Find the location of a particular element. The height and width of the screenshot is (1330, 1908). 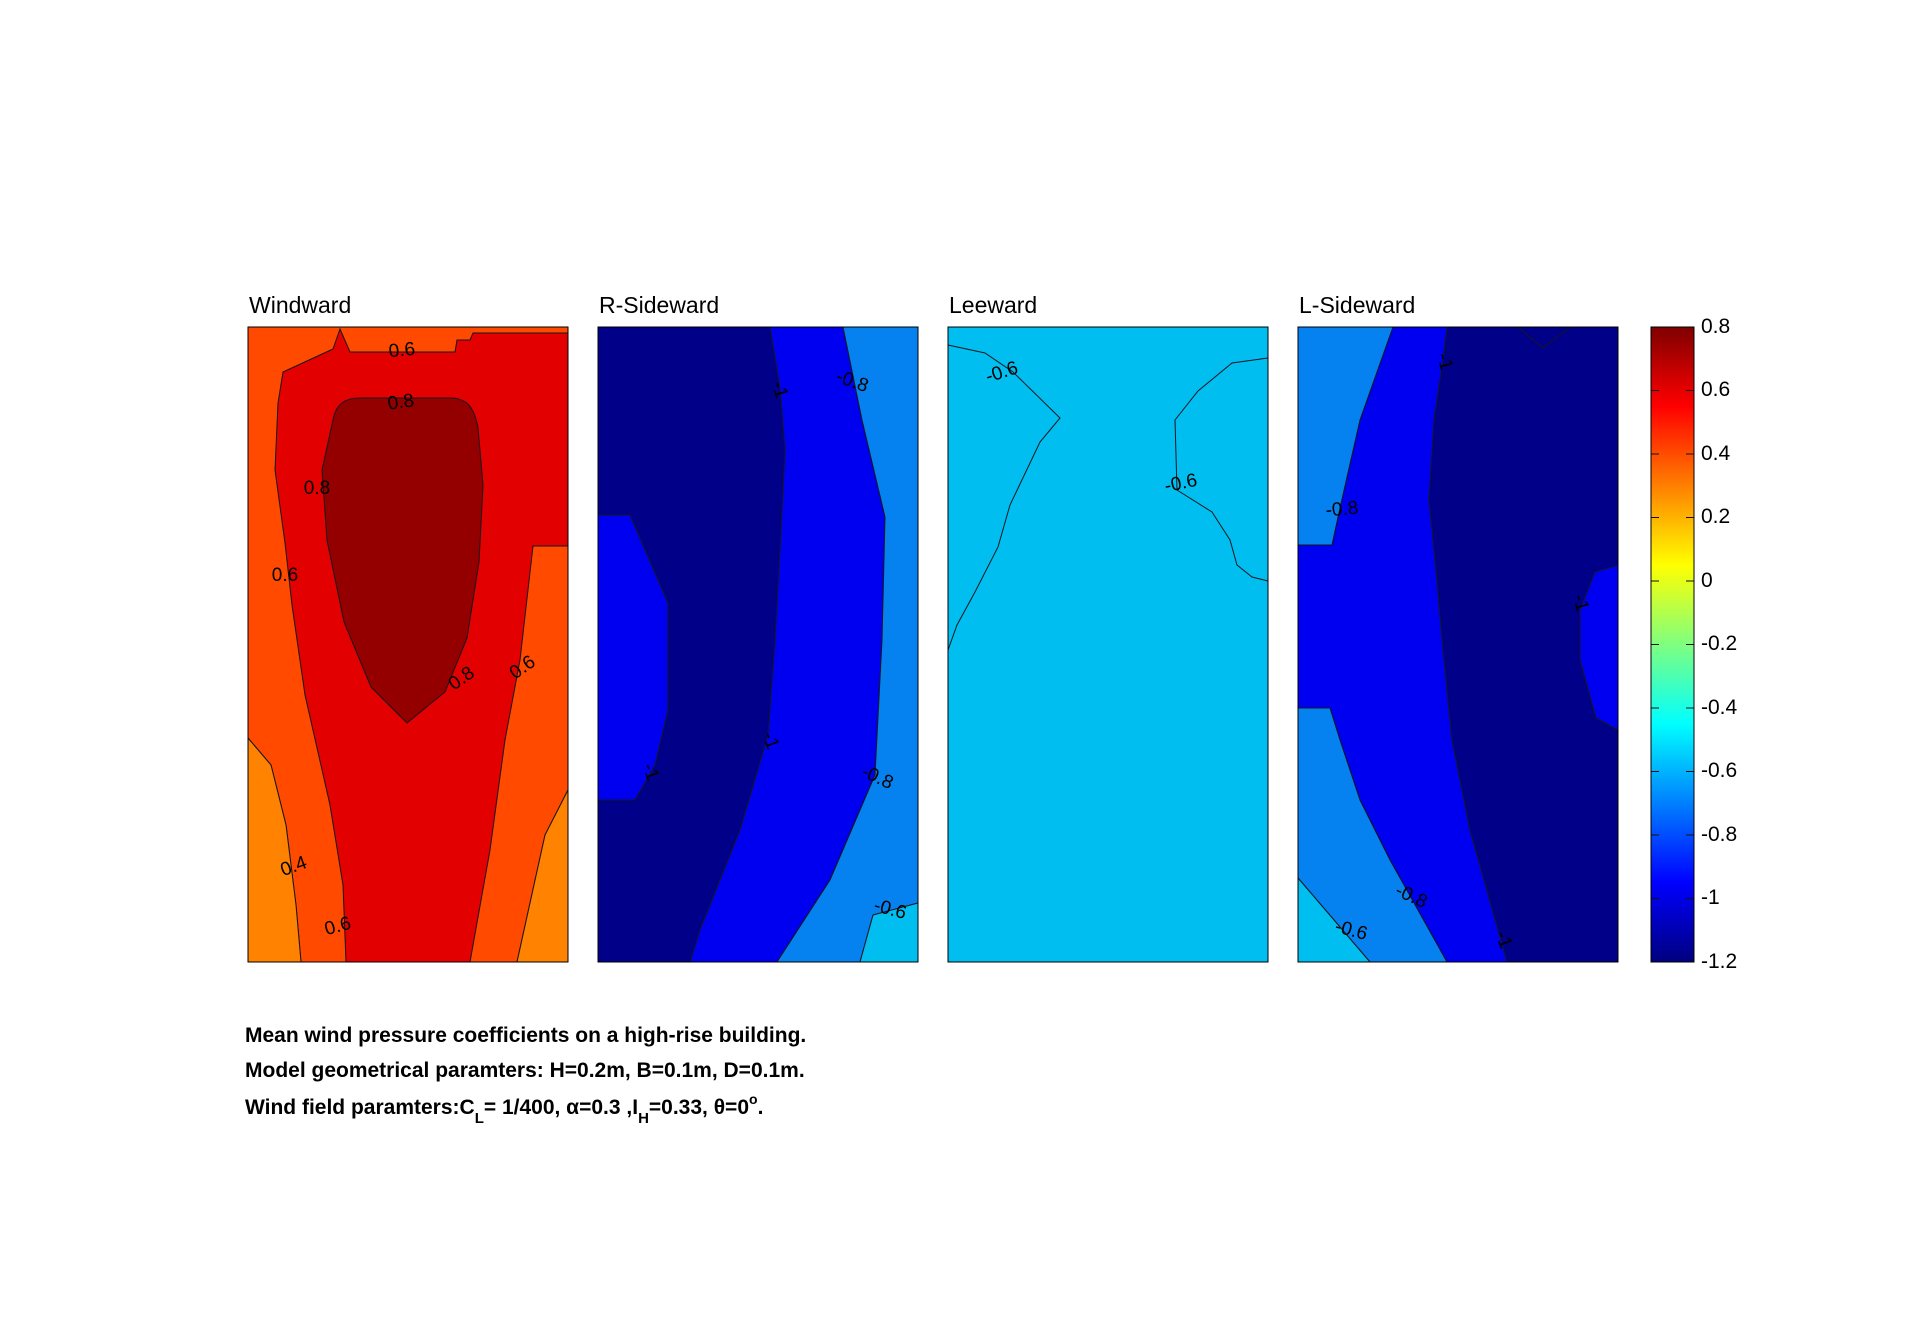

colorbar-label: 0.2 is located at coordinates (1716, 516).